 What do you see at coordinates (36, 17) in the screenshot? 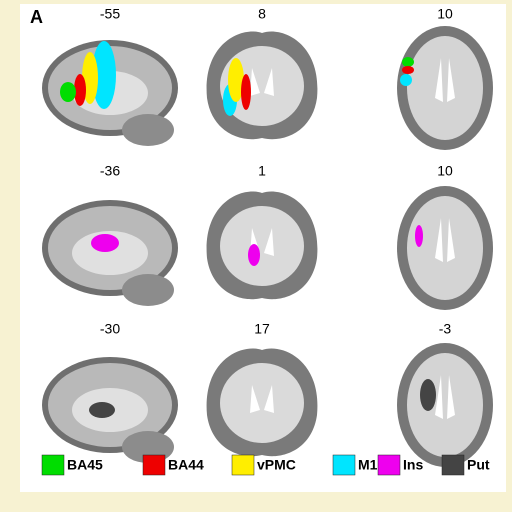
I see `panel-label: A` at bounding box center [36, 17].